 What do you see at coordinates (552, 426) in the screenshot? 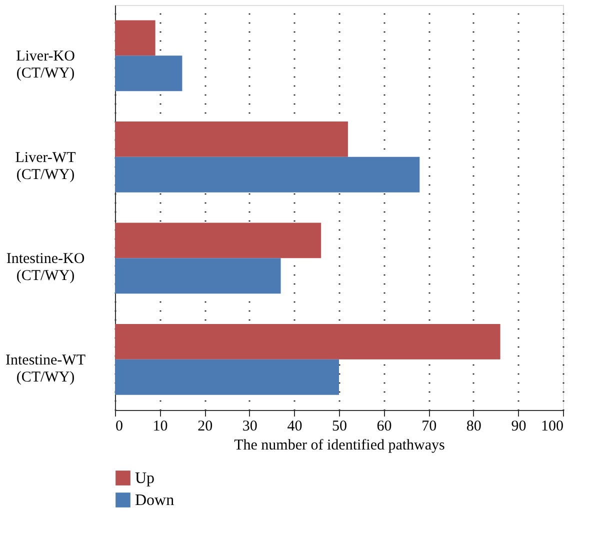
I see `x-tick-label: 100` at bounding box center [552, 426].